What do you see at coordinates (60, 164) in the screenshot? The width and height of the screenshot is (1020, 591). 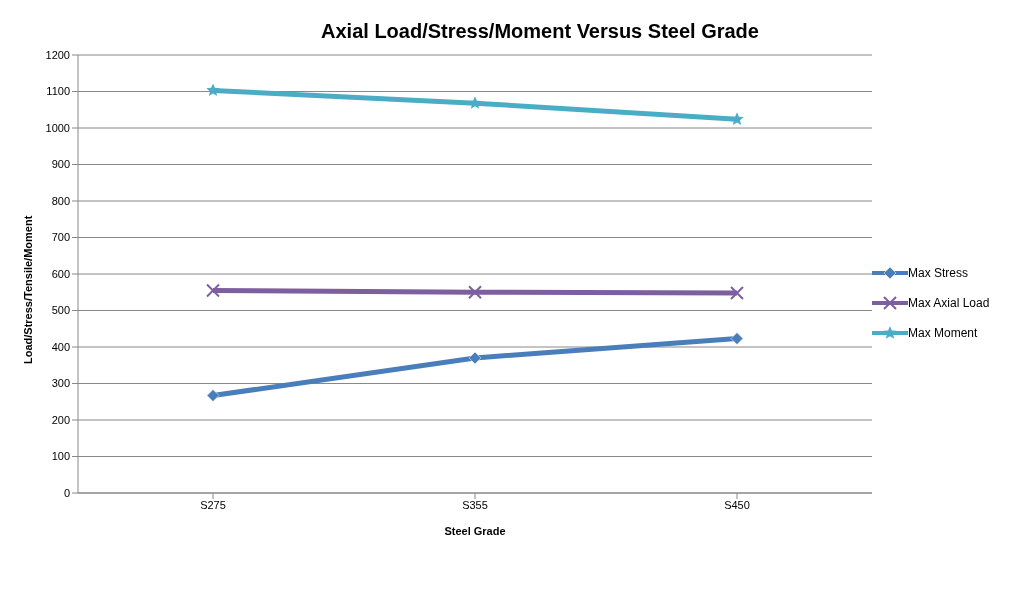 I see `y-tick-label: 900` at bounding box center [60, 164].